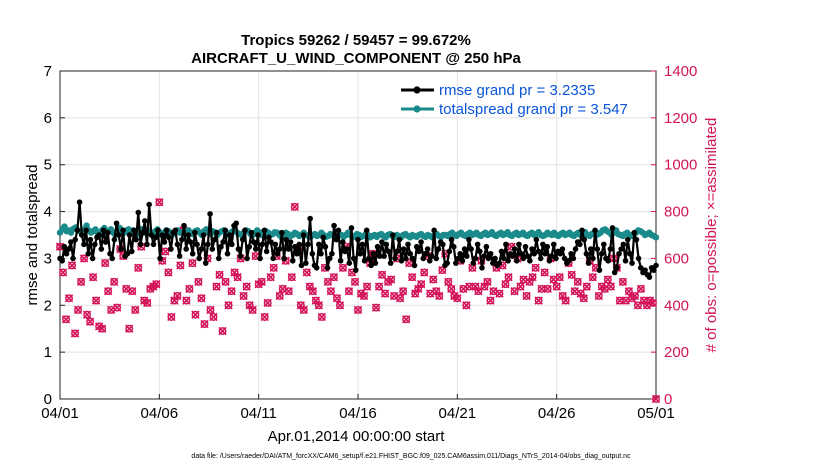  Describe the element at coordinates (356, 58) in the screenshot. I see `chart-title-line2: AIRCRAFT_U_WIND_COMPONENT @ 250 hPa` at that location.